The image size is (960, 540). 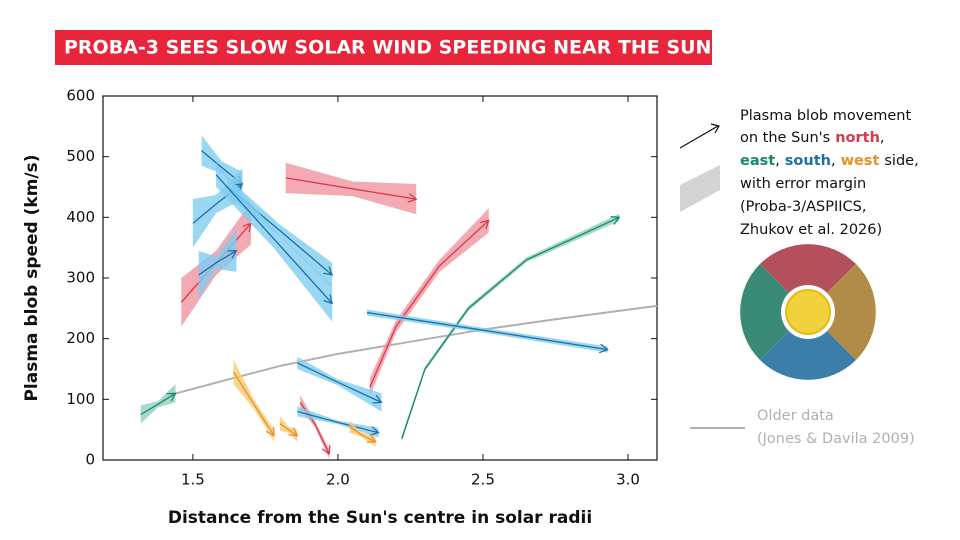 What do you see at coordinates (757, 161) in the screenshot?
I see `legend-side: east` at bounding box center [757, 161].